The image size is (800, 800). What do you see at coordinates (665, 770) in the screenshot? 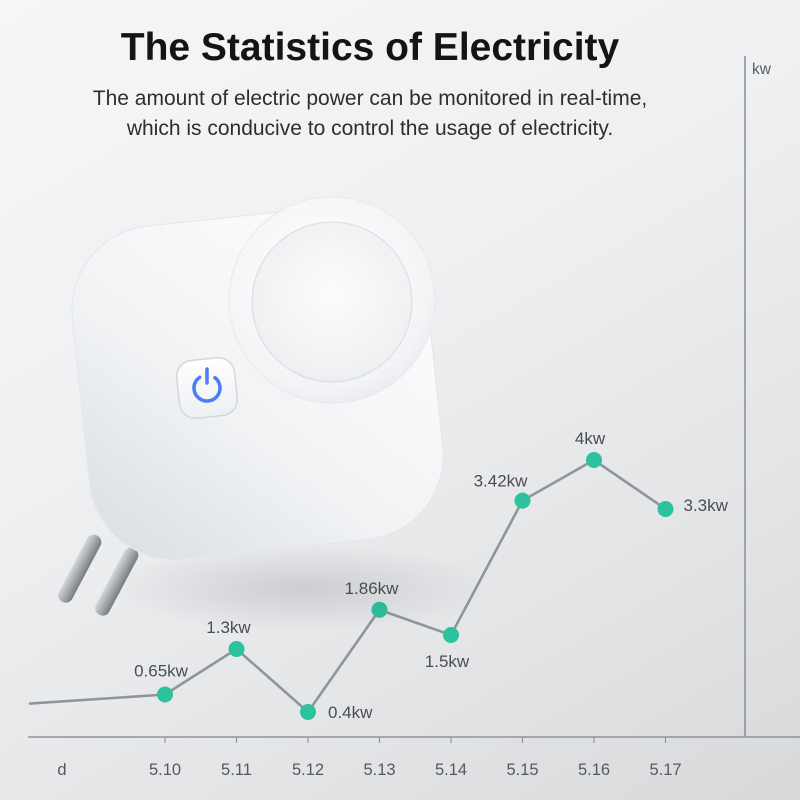
I see `x-tick-label: 5.17` at bounding box center [665, 770].